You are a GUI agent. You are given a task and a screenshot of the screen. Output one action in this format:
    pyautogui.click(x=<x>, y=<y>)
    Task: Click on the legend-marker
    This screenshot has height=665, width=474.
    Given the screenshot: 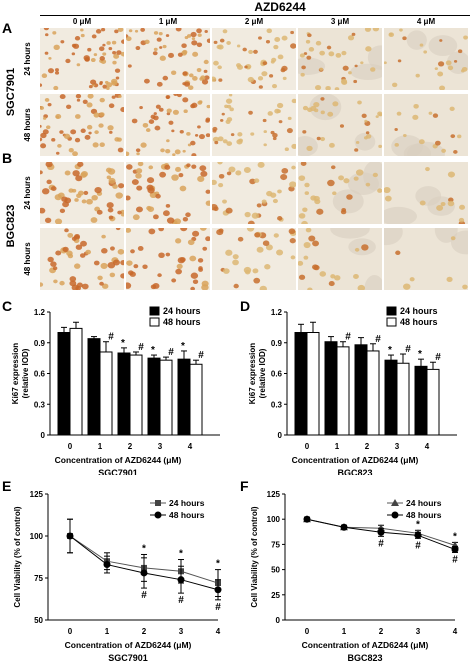 What is the action you would take?
    pyautogui.click(x=158, y=503)
    